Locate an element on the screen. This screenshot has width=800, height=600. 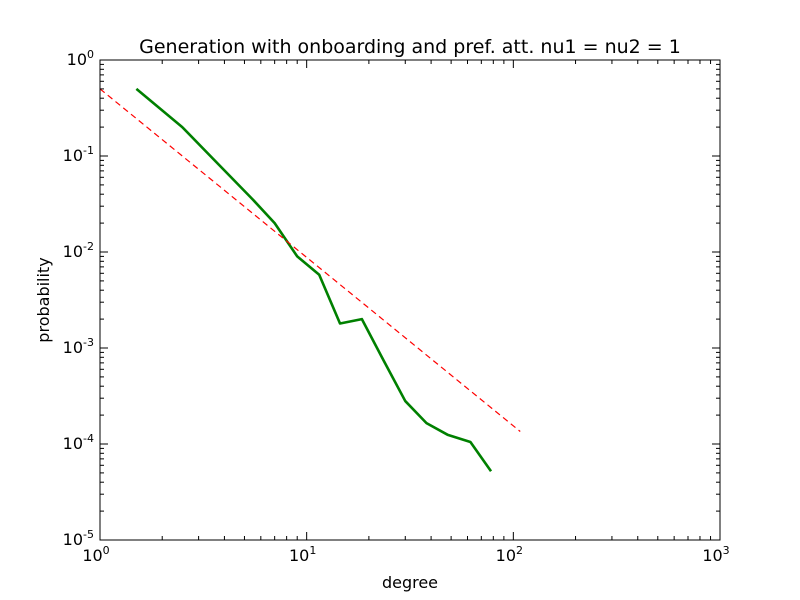
y-tick-label: 10⁻⁵ is located at coordinates (78, 538).